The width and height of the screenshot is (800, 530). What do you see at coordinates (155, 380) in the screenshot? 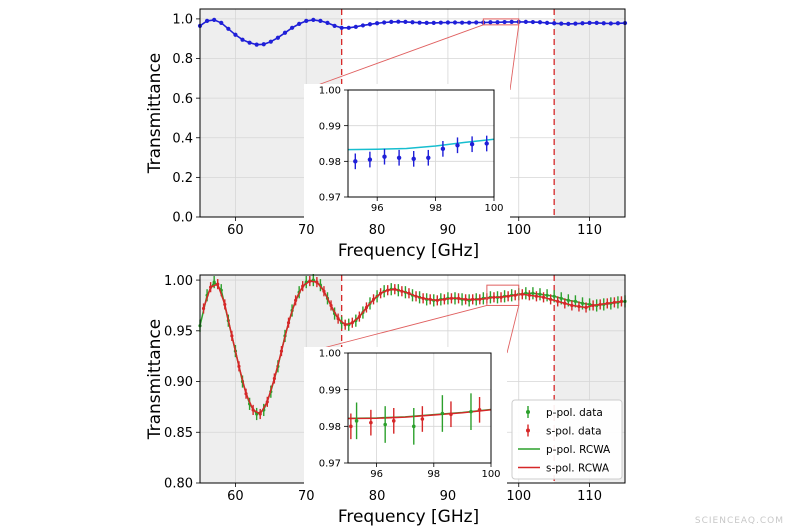
I see `bottom-ylabel: Transmittance` at bounding box center [155, 380].